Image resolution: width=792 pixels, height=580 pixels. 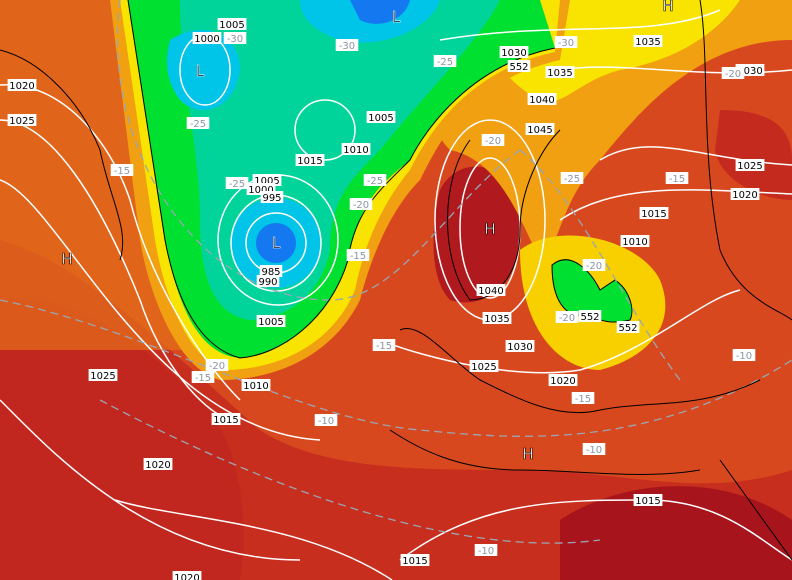 I want to click on isobar-label: 1025, so click(x=749, y=166).